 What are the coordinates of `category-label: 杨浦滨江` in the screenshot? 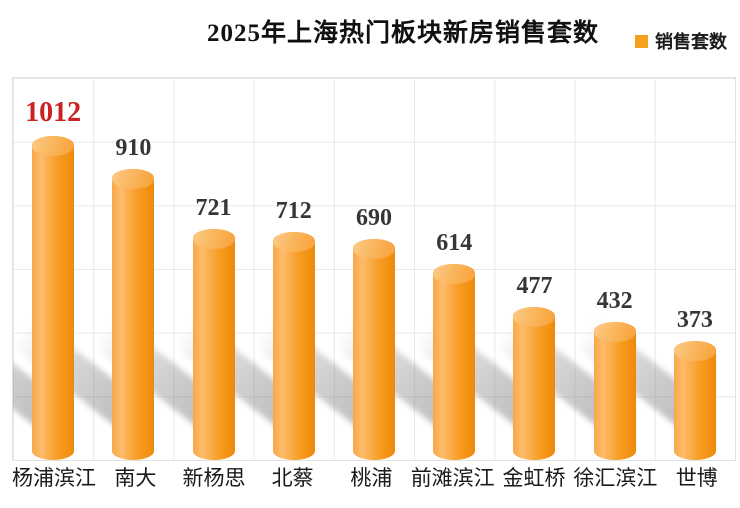 It's located at (54, 478).